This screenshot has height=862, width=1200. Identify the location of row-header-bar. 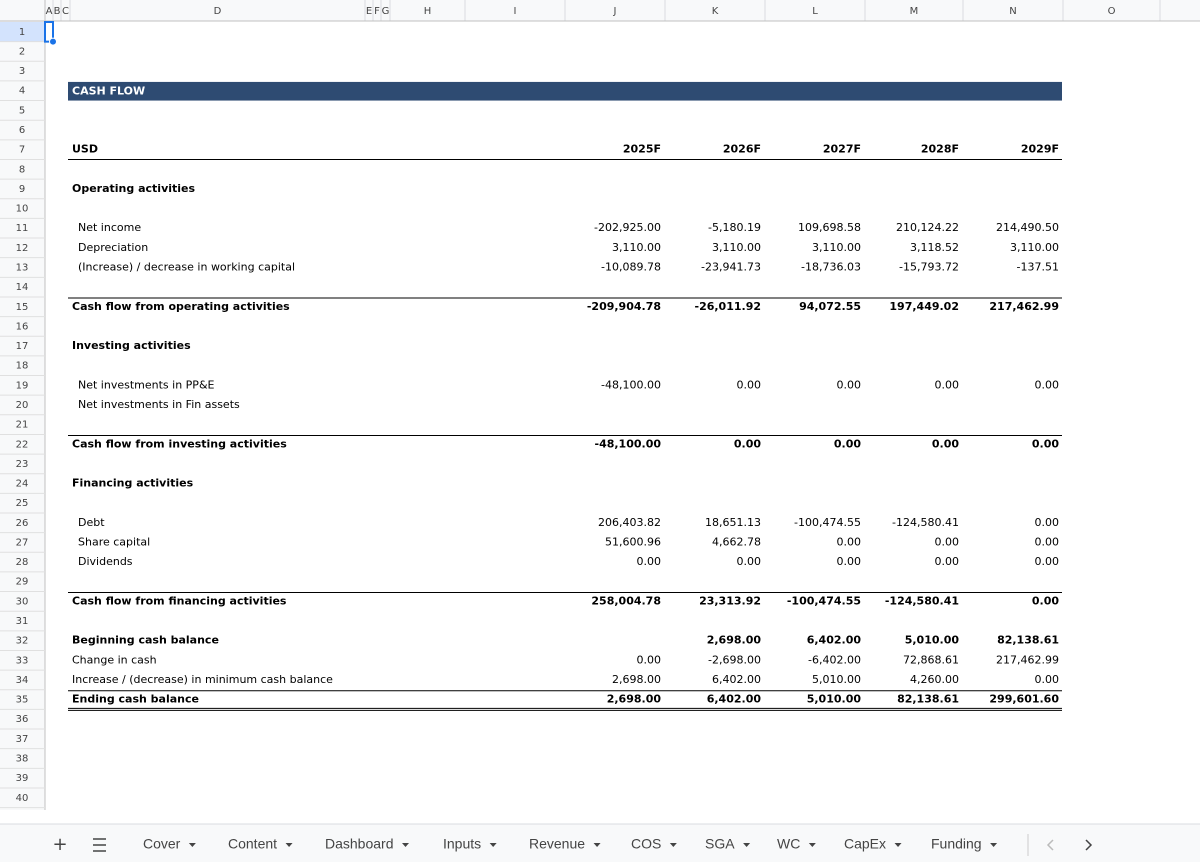
(22, 405).